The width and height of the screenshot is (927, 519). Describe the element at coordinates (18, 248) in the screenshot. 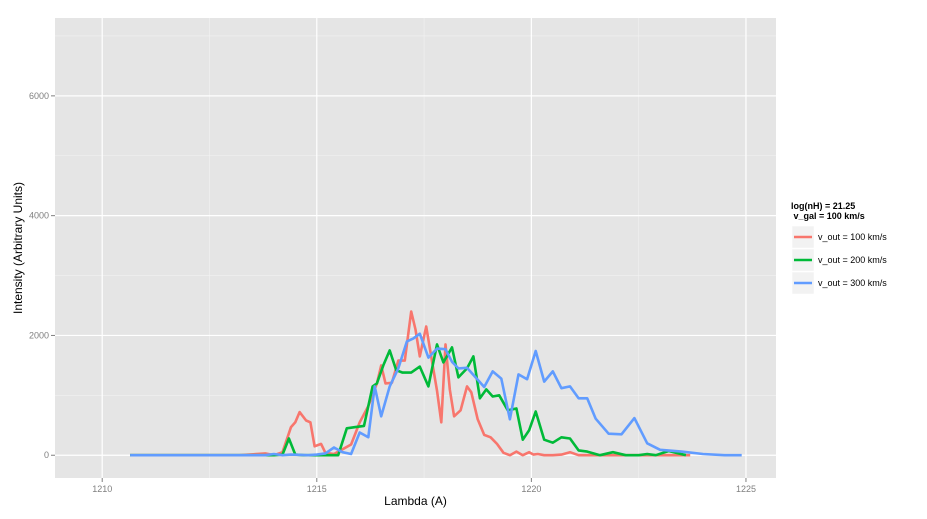

I see `y-axis-title: Intensity (Arbitrary Units)` at that location.